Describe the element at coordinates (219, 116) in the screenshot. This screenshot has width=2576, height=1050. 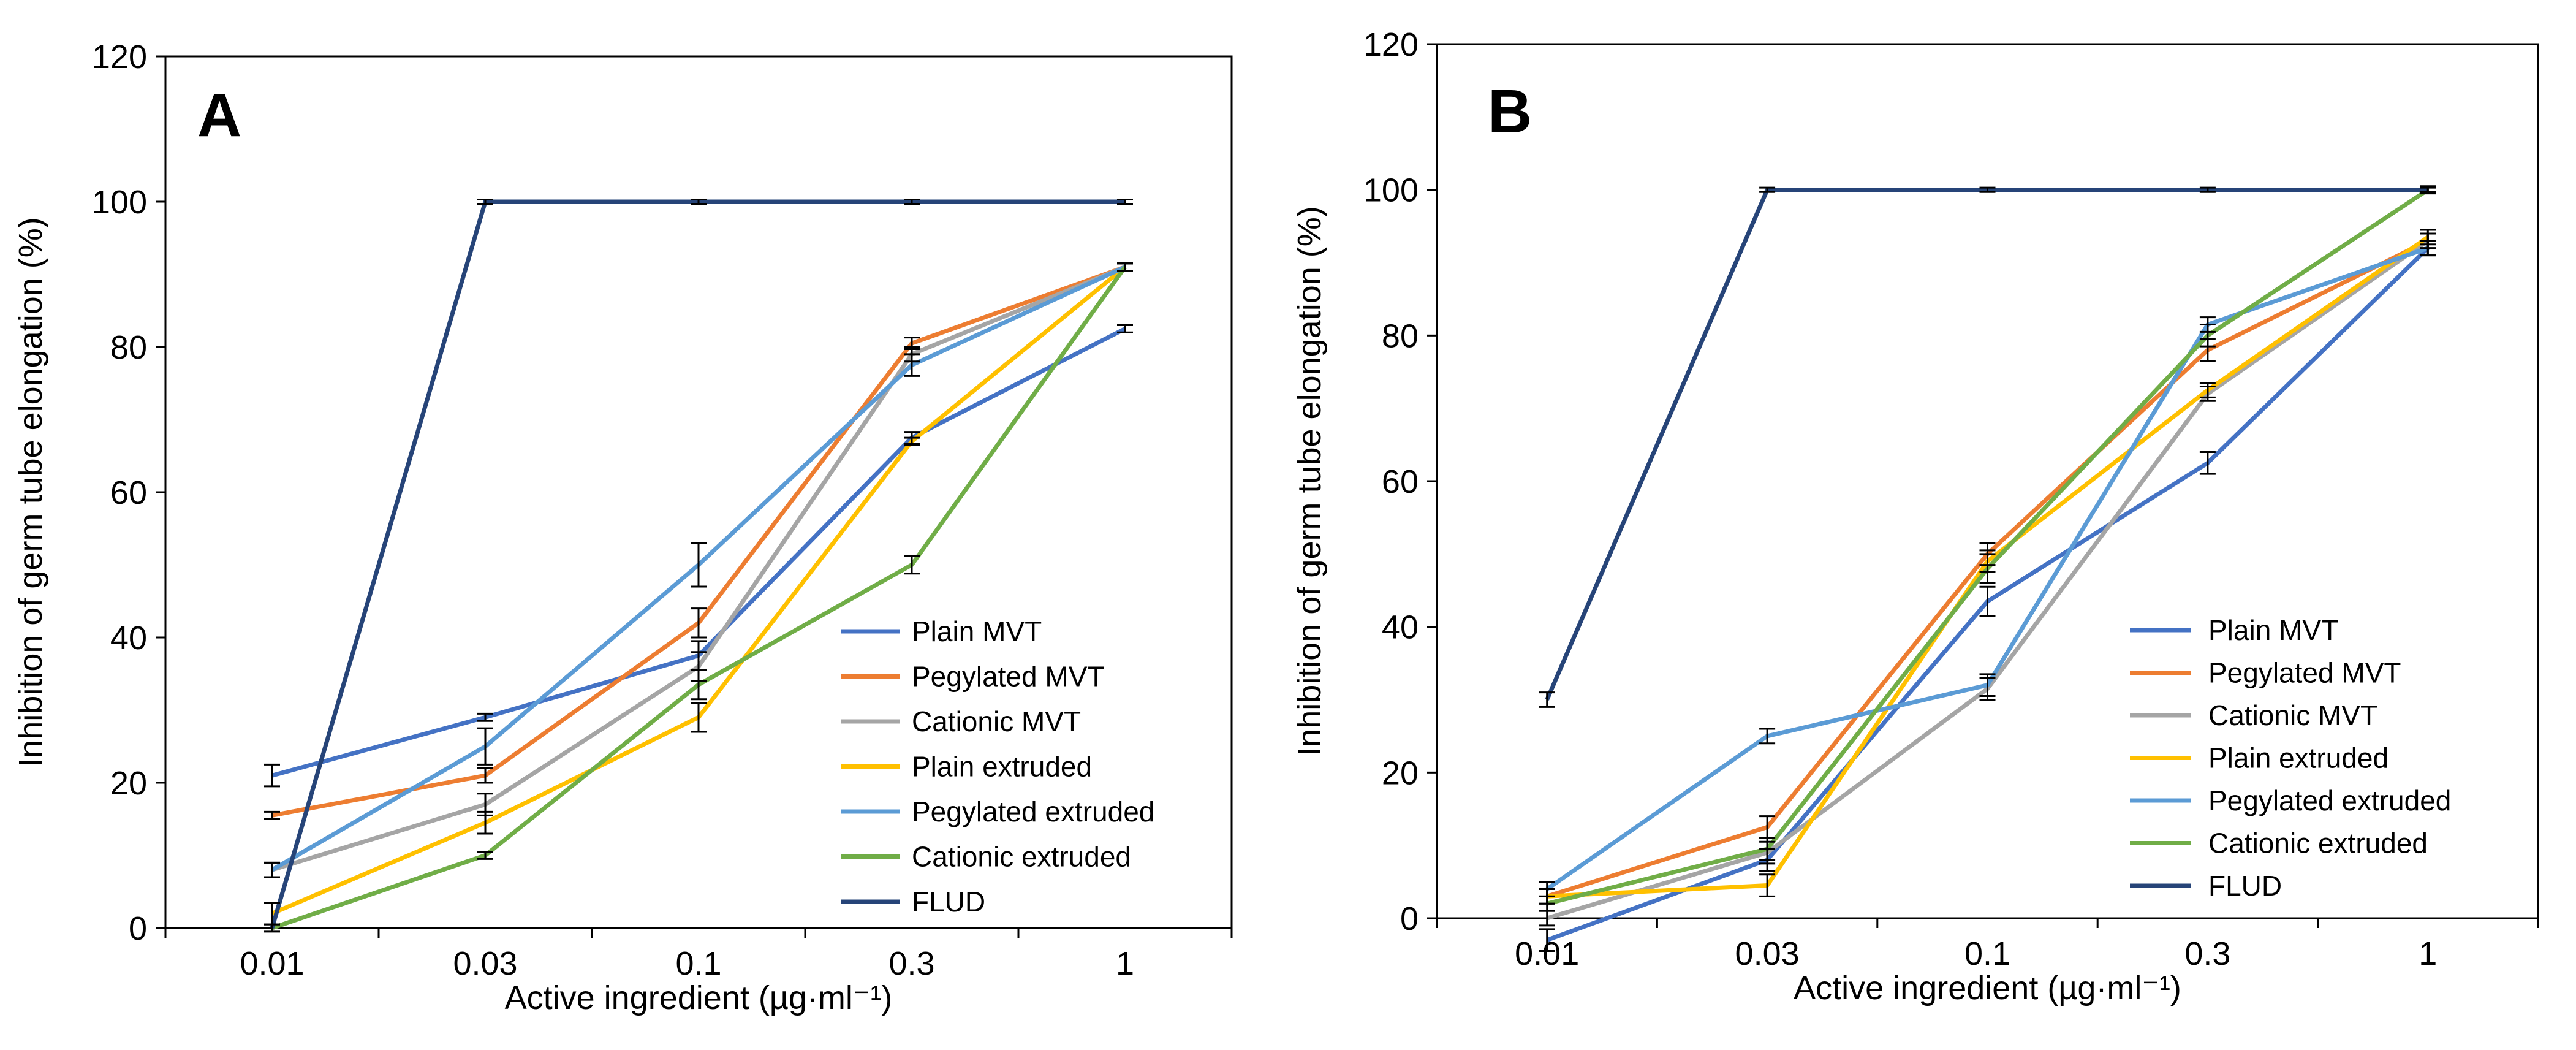
I see `panel-letter: A` at that location.